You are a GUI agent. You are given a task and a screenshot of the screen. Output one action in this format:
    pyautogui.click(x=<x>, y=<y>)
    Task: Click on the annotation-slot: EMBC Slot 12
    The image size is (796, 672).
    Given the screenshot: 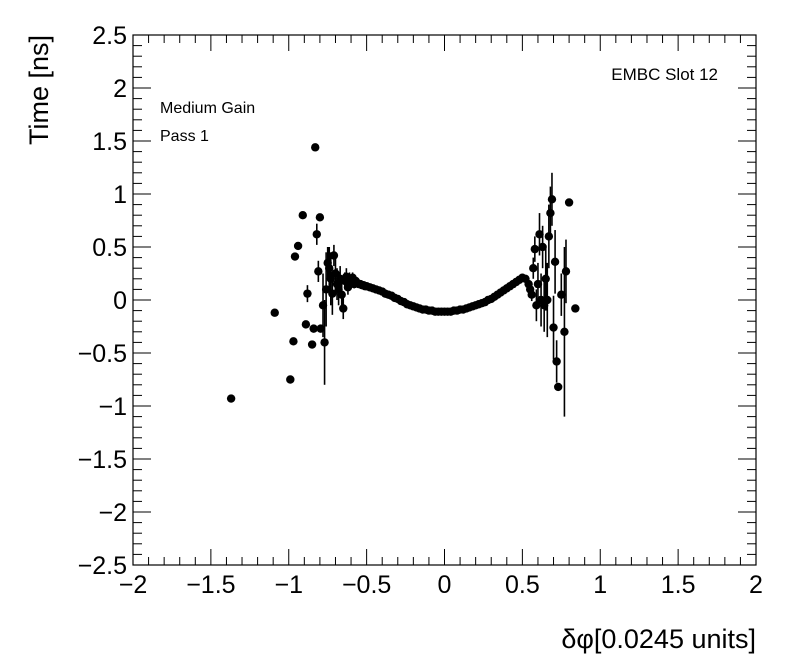 What is the action you would take?
    pyautogui.click(x=664, y=74)
    